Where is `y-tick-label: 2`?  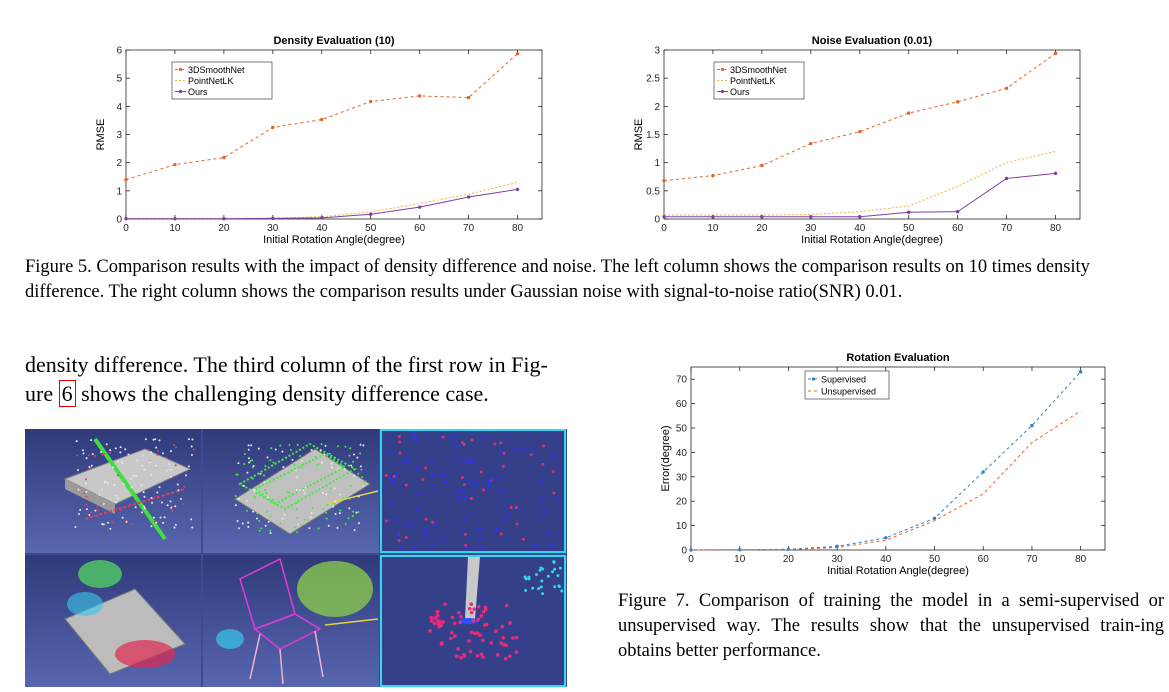
y-tick-label: 2 is located at coordinates (657, 107).